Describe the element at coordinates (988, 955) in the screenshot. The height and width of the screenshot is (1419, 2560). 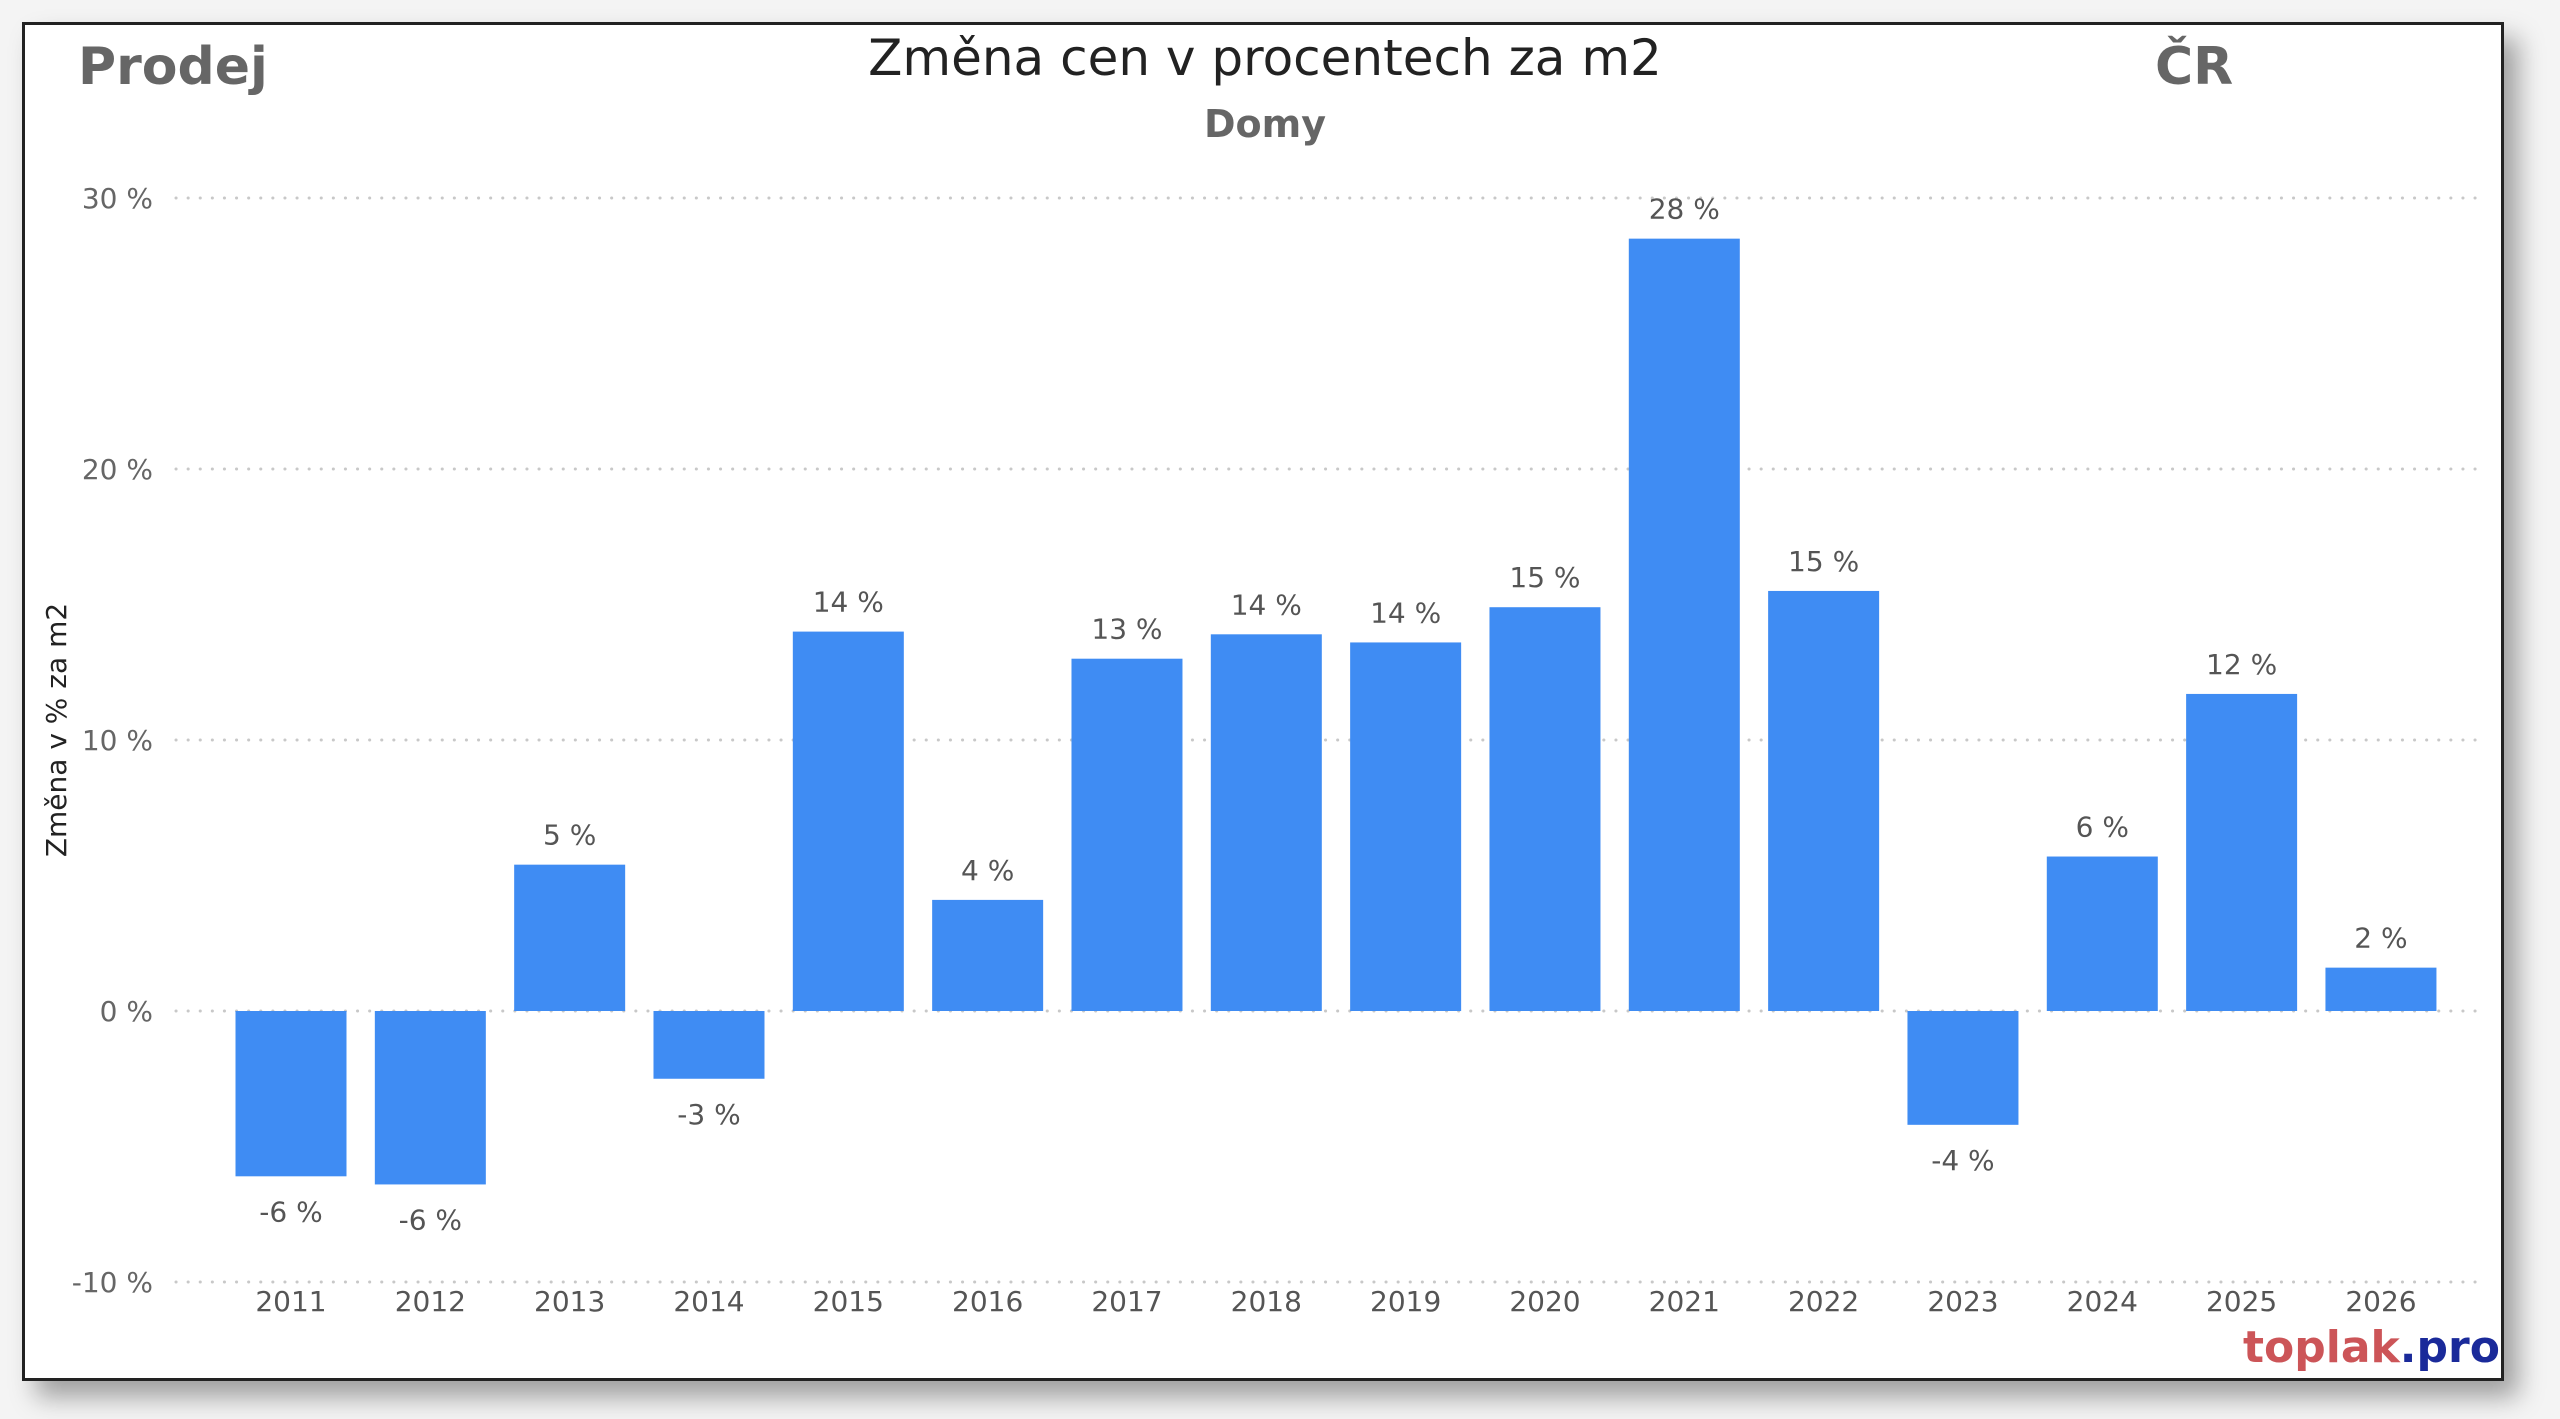
I see `bar-2016` at that location.